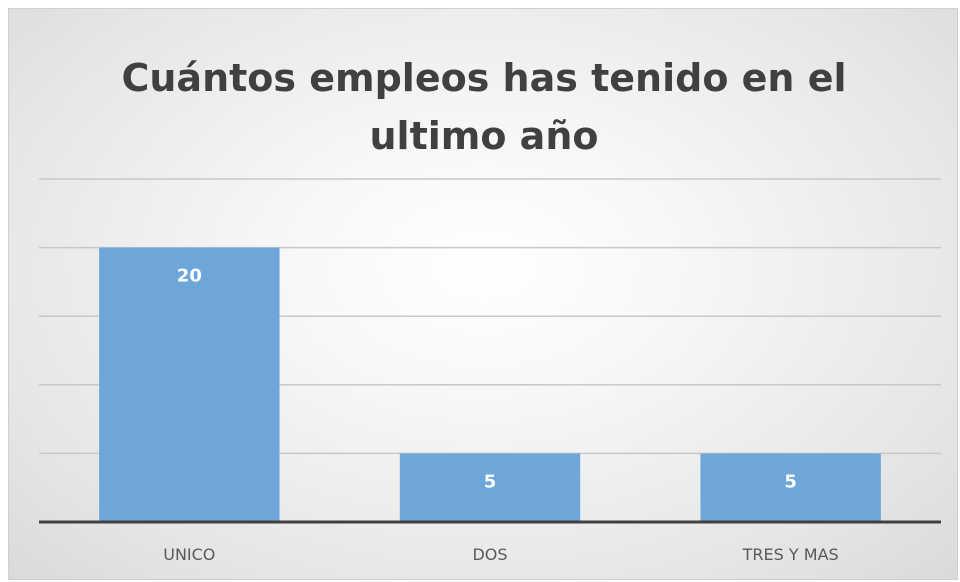  I want to click on bar-dos, so click(490, 487).